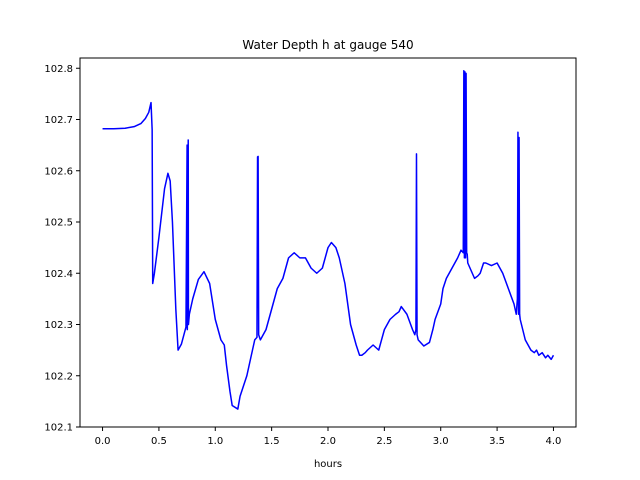  What do you see at coordinates (384, 441) in the screenshot?
I see `x-tick-label: 2.5` at bounding box center [384, 441].